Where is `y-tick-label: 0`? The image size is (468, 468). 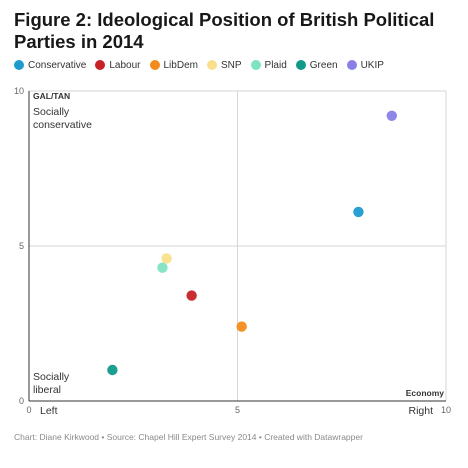 y-tick-label: 0 is located at coordinates (21, 401).